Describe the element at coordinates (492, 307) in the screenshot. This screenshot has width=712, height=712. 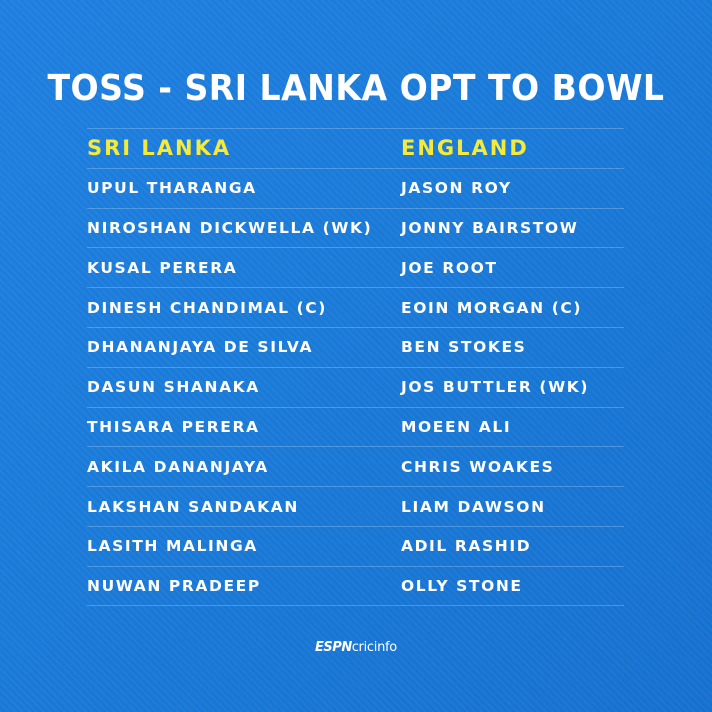
I see `player-england: EOIN MORGAN (C)` at that location.